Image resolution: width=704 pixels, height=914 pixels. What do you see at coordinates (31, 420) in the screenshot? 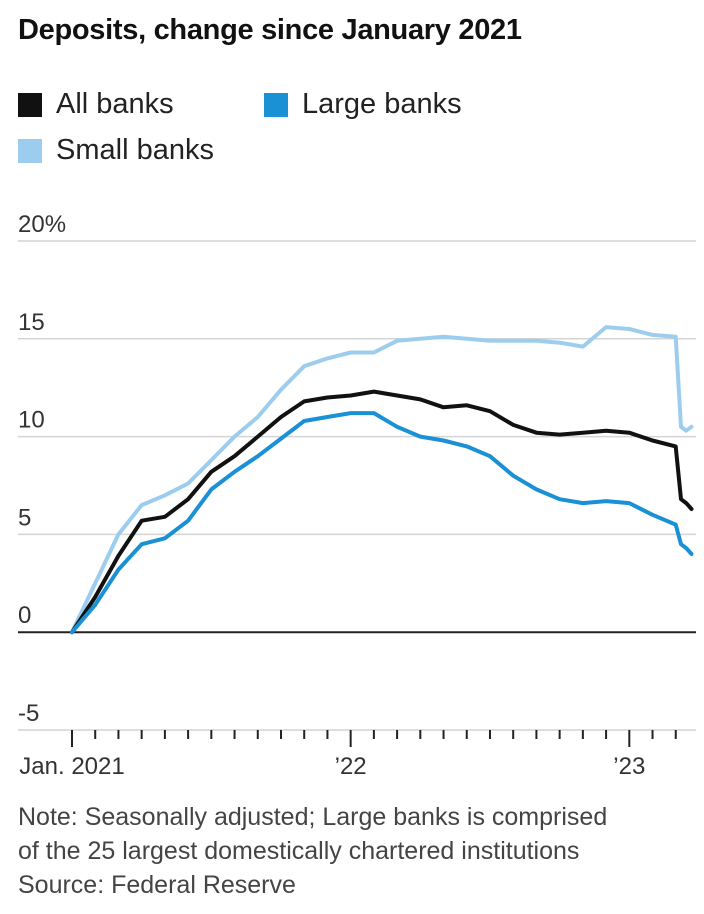
I see `y-tick-label: 10` at bounding box center [31, 420].